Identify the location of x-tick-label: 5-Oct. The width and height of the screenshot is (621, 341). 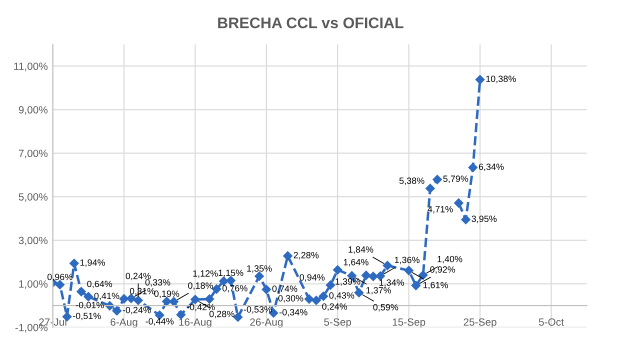
(551, 322).